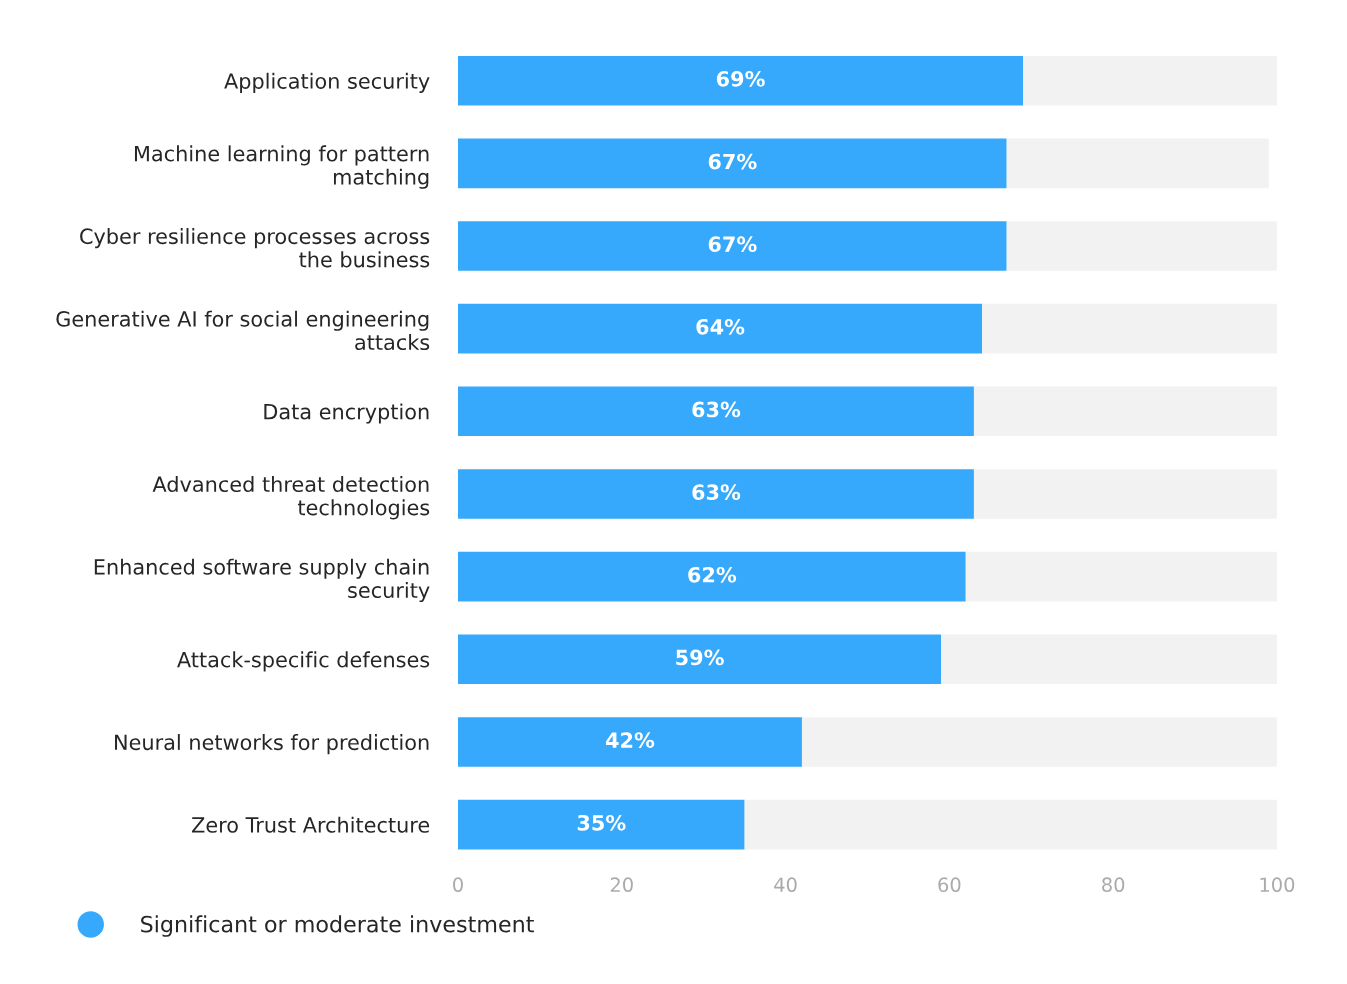  Describe the element at coordinates (281, 167) in the screenshot. I see `y-tick-label: Machine learning for pattern matching` at that location.